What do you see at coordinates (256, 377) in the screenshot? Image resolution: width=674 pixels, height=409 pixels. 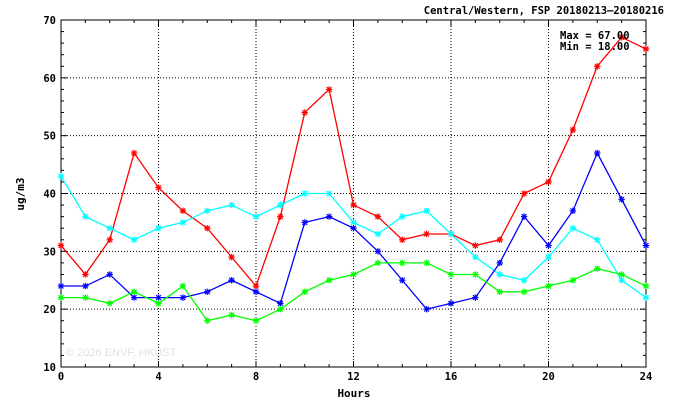 I see `x-tick-label: 8` at bounding box center [256, 377].